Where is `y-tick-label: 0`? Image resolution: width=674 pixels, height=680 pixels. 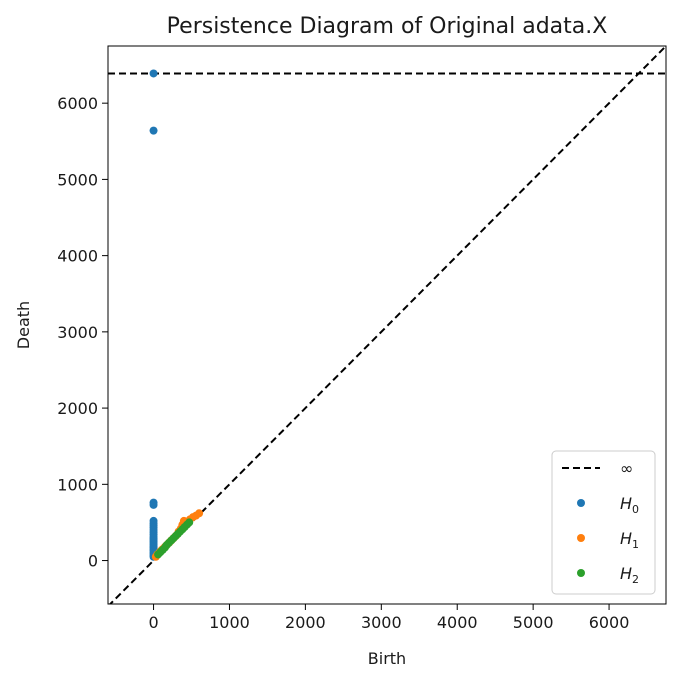
y-tick-label: 0 is located at coordinates (93, 561).